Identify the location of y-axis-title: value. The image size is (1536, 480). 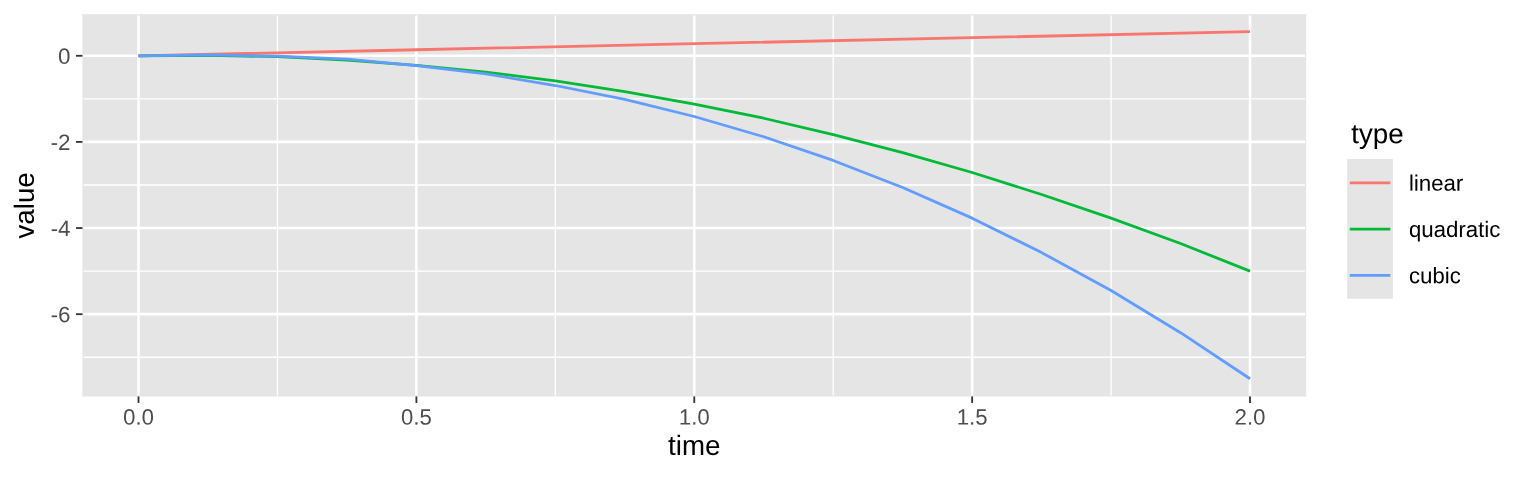
(24, 206).